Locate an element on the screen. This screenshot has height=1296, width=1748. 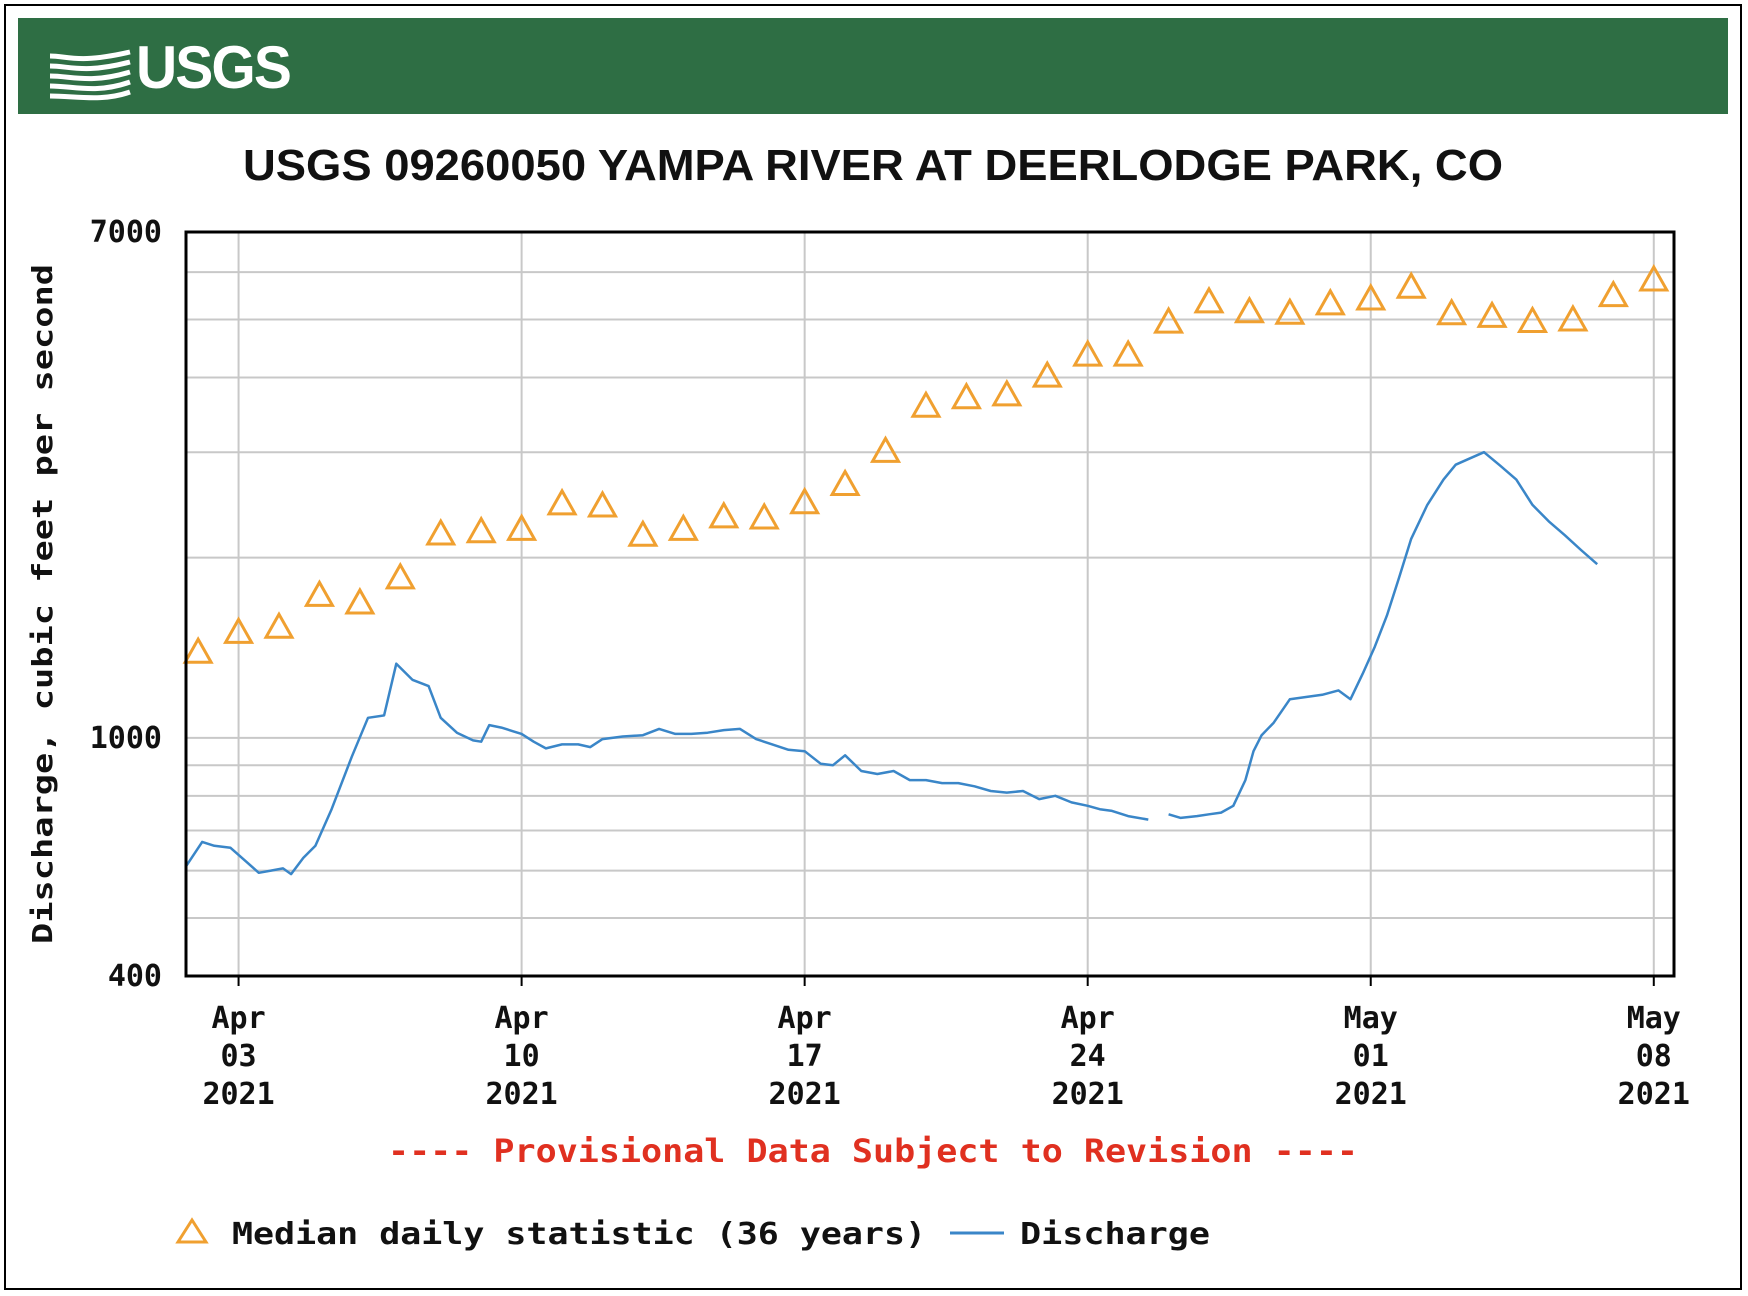
legend-discharge-label: Discharge is located at coordinates (1115, 1234).